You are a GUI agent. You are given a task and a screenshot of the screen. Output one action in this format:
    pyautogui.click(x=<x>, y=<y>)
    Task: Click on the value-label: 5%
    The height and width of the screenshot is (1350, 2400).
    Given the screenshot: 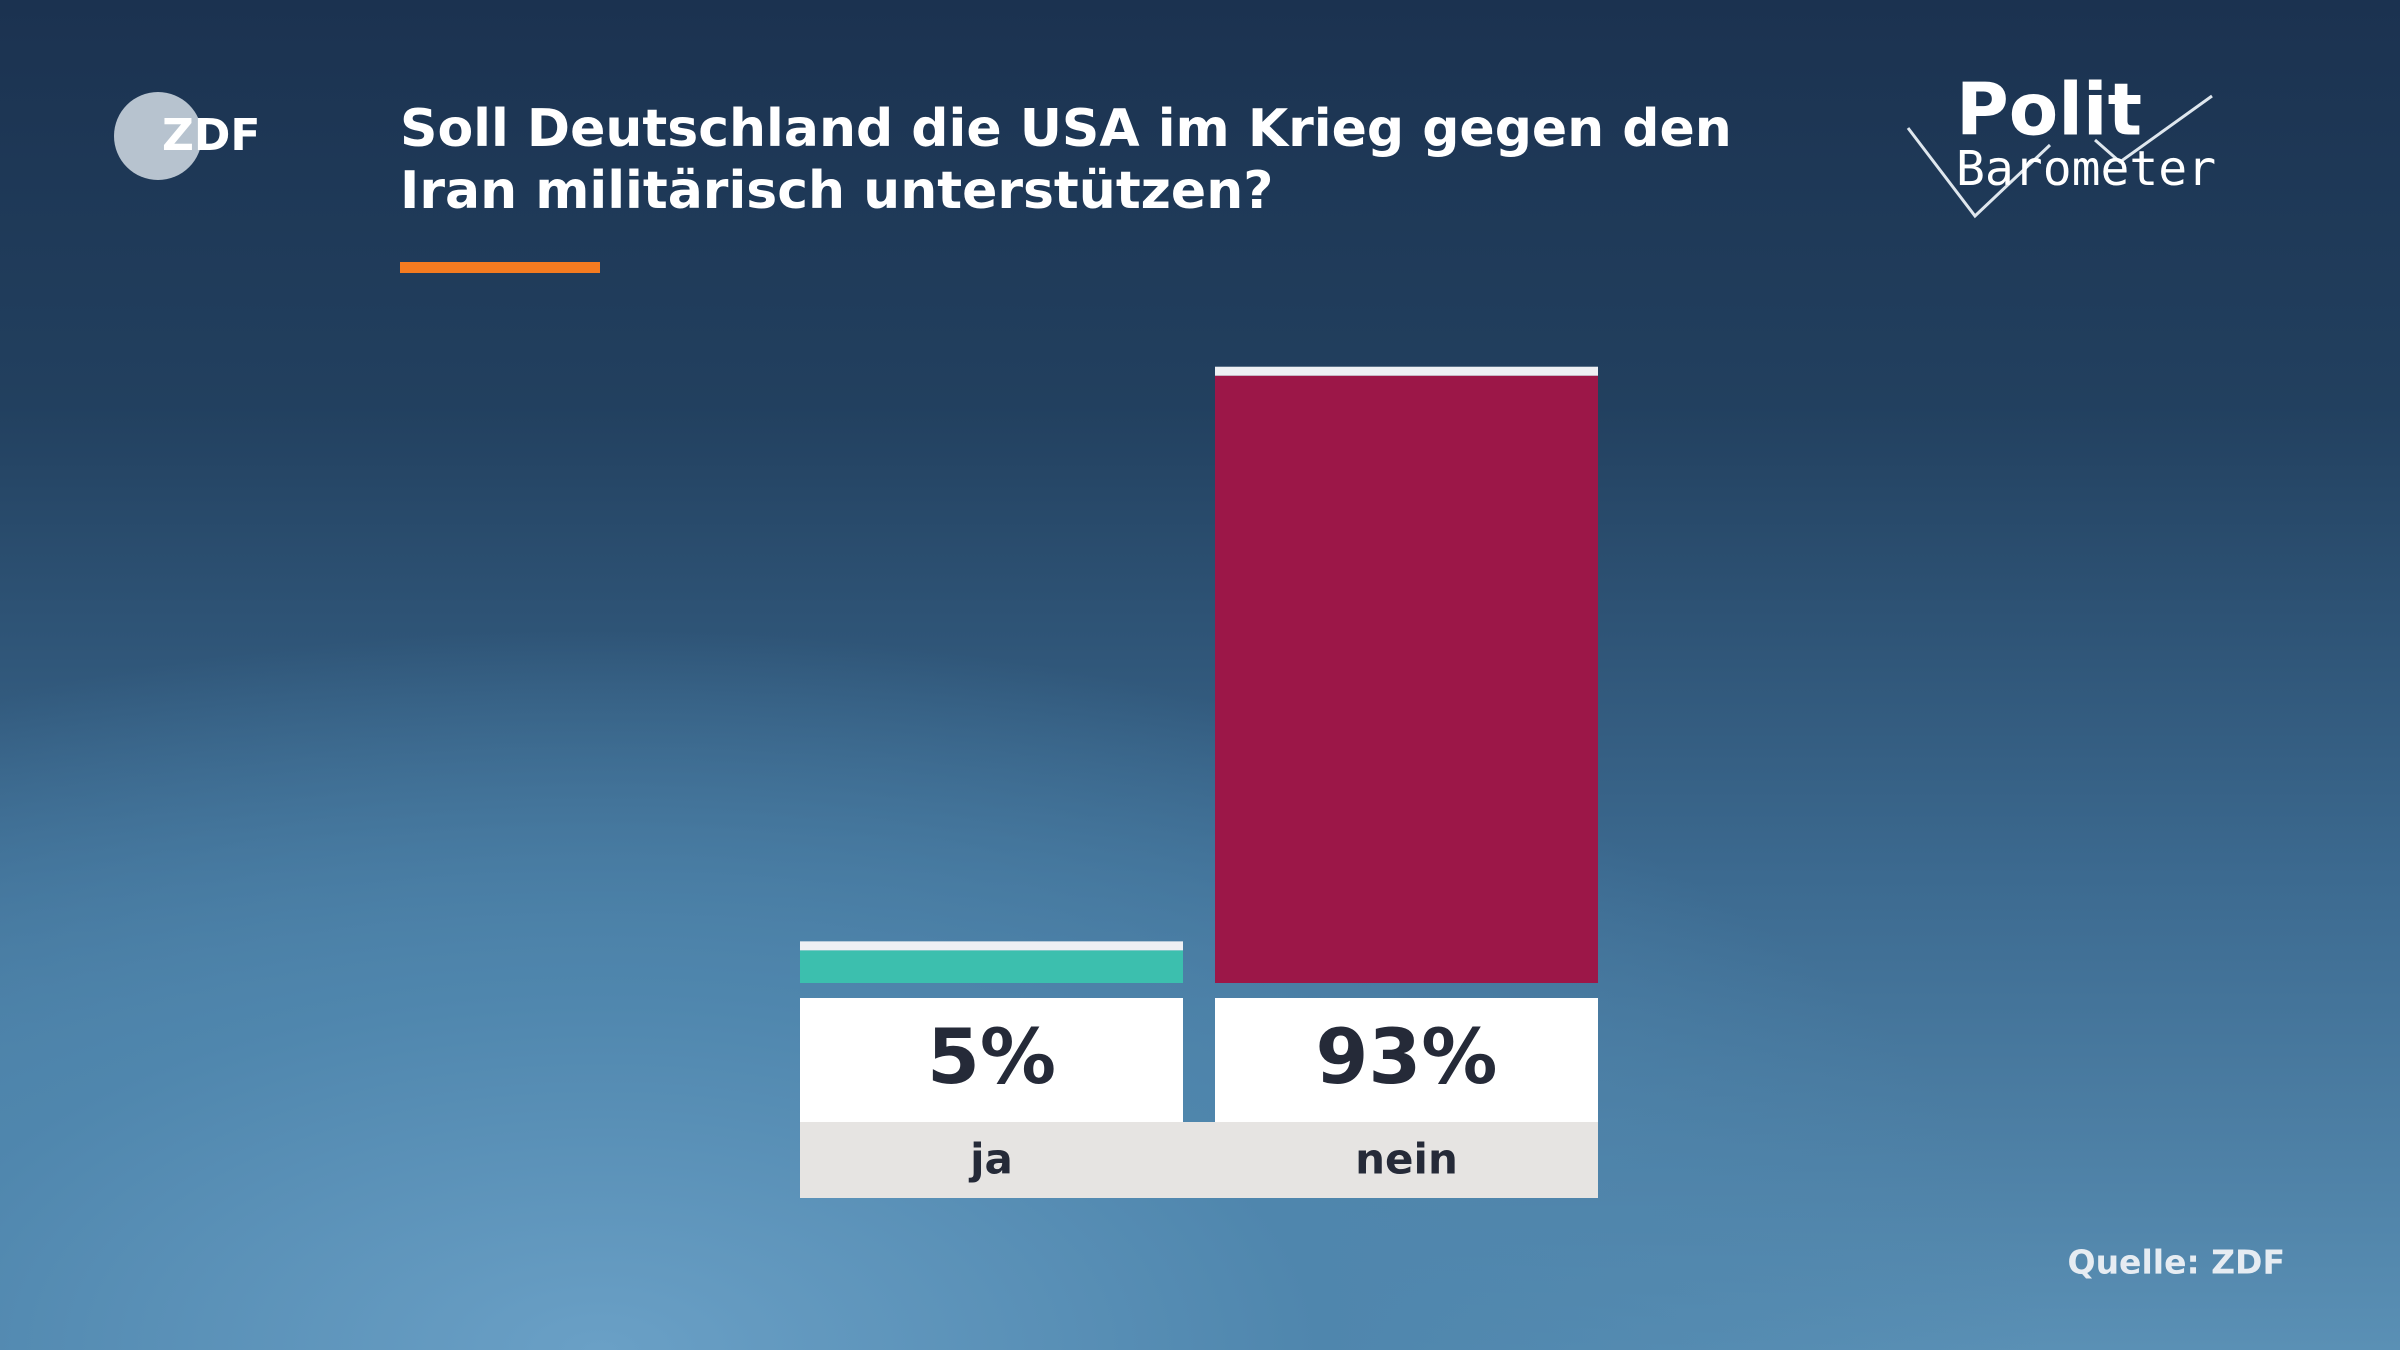 What is the action you would take?
    pyautogui.click(x=991, y=1056)
    